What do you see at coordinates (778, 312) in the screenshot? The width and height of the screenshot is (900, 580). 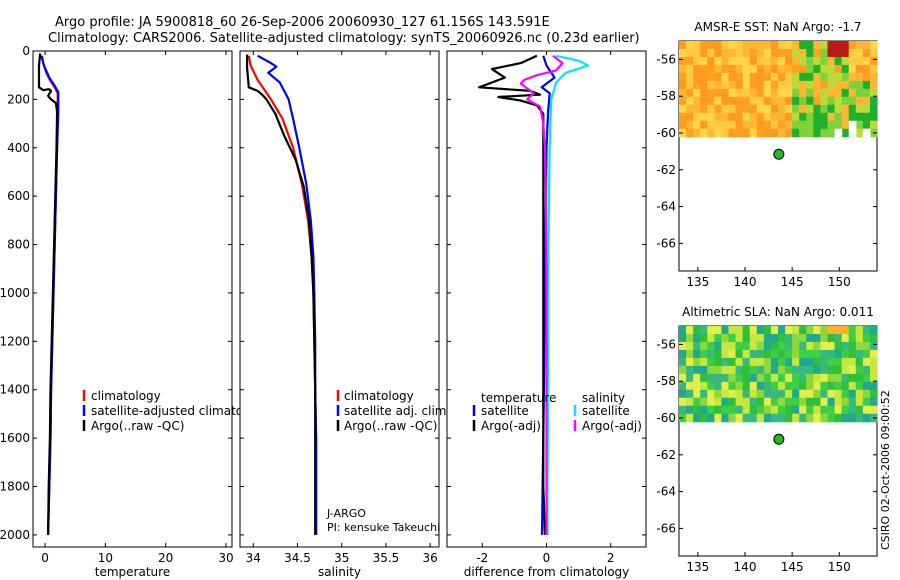 I see `map-title: Altimetric SLA: NaN Argo: 0.011` at bounding box center [778, 312].